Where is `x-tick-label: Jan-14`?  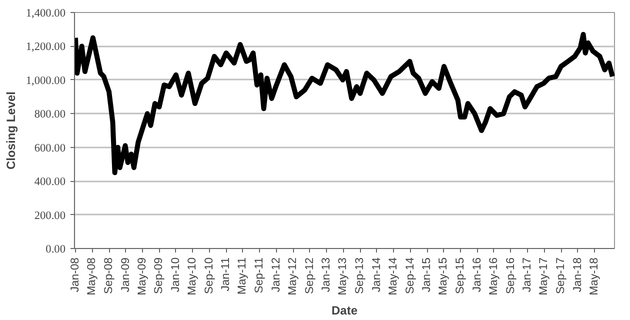
x-tick-label: Jan-14 is located at coordinates (376, 274).